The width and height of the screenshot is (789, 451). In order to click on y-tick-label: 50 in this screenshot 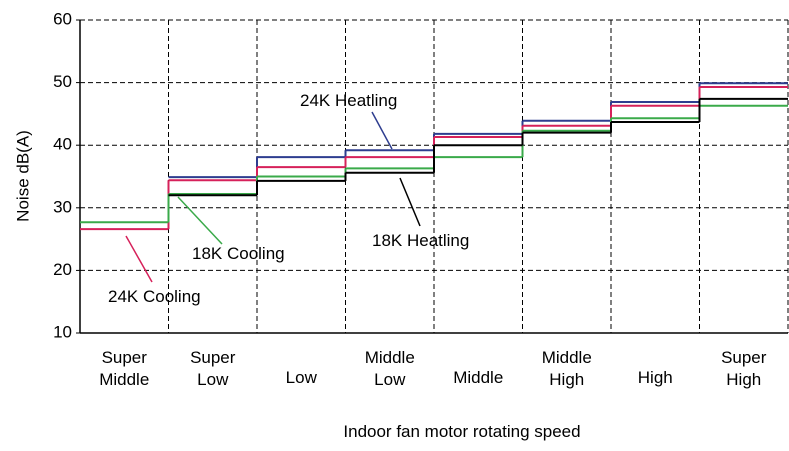, I will do `click(62, 81)`.